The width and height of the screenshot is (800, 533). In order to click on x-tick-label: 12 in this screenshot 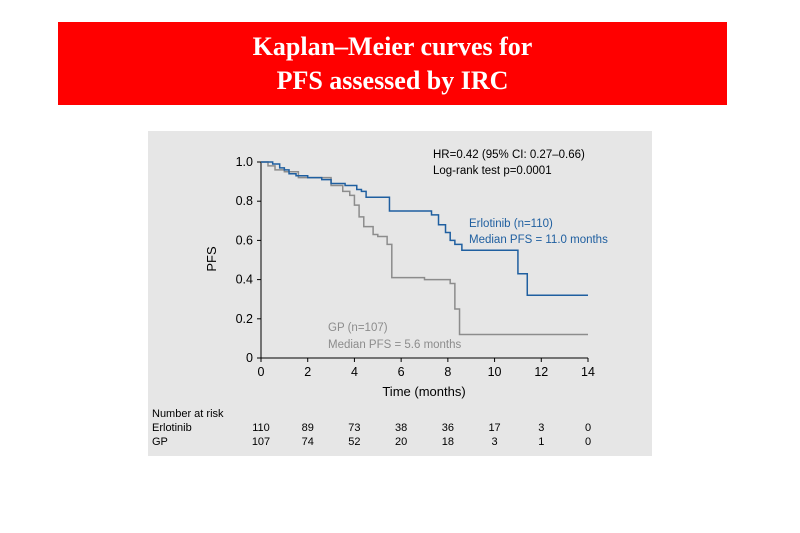, I will do `click(541, 372)`.